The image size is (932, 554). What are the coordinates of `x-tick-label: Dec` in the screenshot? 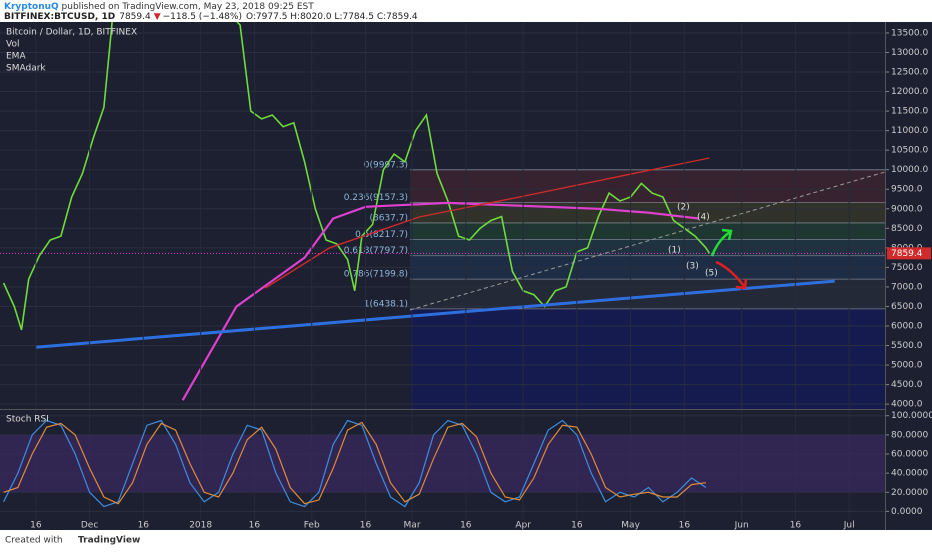 It's located at (89, 526).